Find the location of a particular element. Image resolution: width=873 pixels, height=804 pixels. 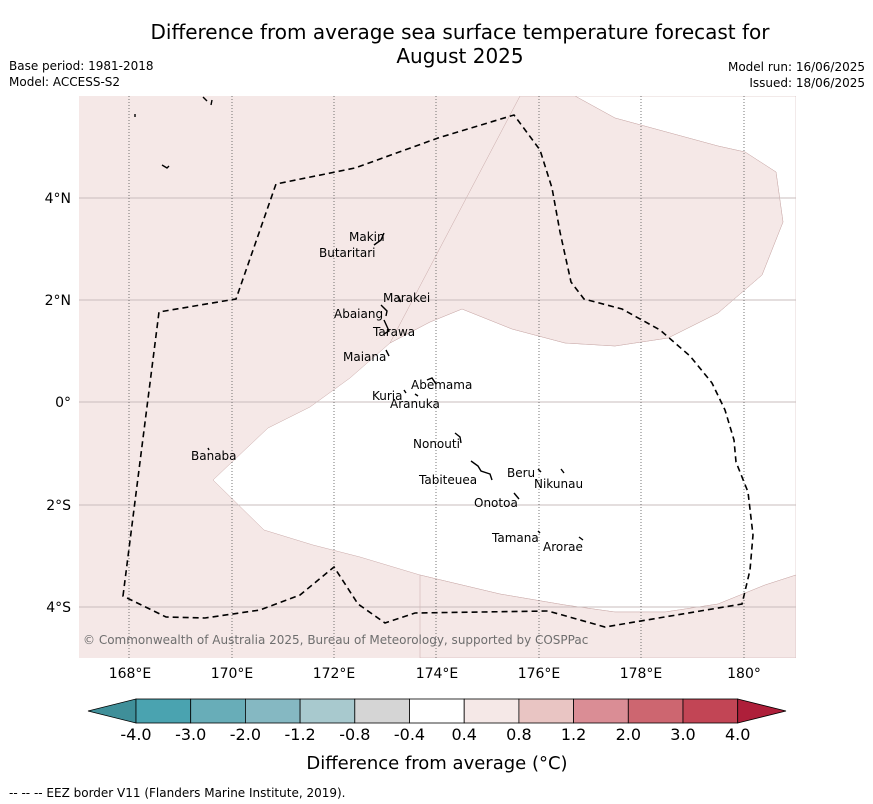

island-shape-maiana is located at coordinates (387, 353).